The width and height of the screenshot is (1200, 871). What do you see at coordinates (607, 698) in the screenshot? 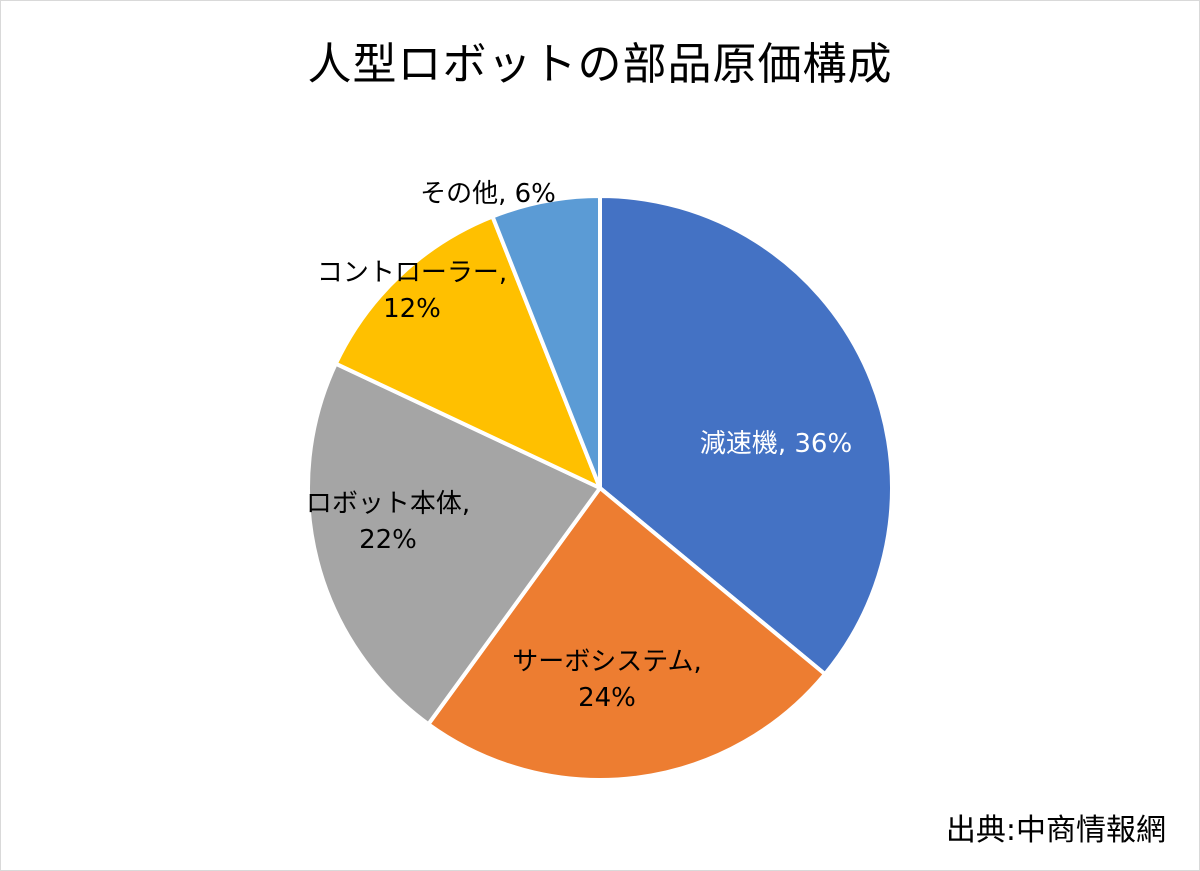
I see `slice-label-line: 24%` at bounding box center [607, 698].